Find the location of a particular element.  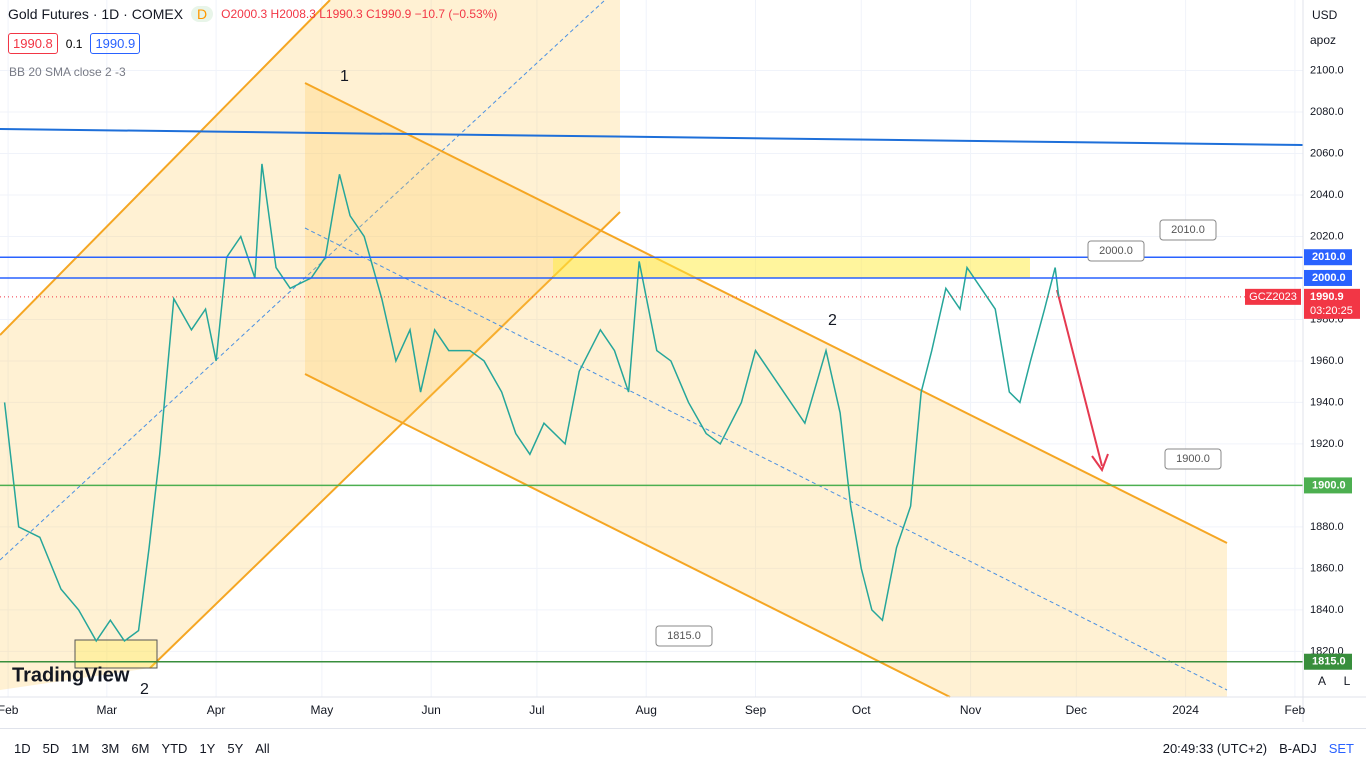

x-tick-label: Jul is located at coordinates (536, 710).